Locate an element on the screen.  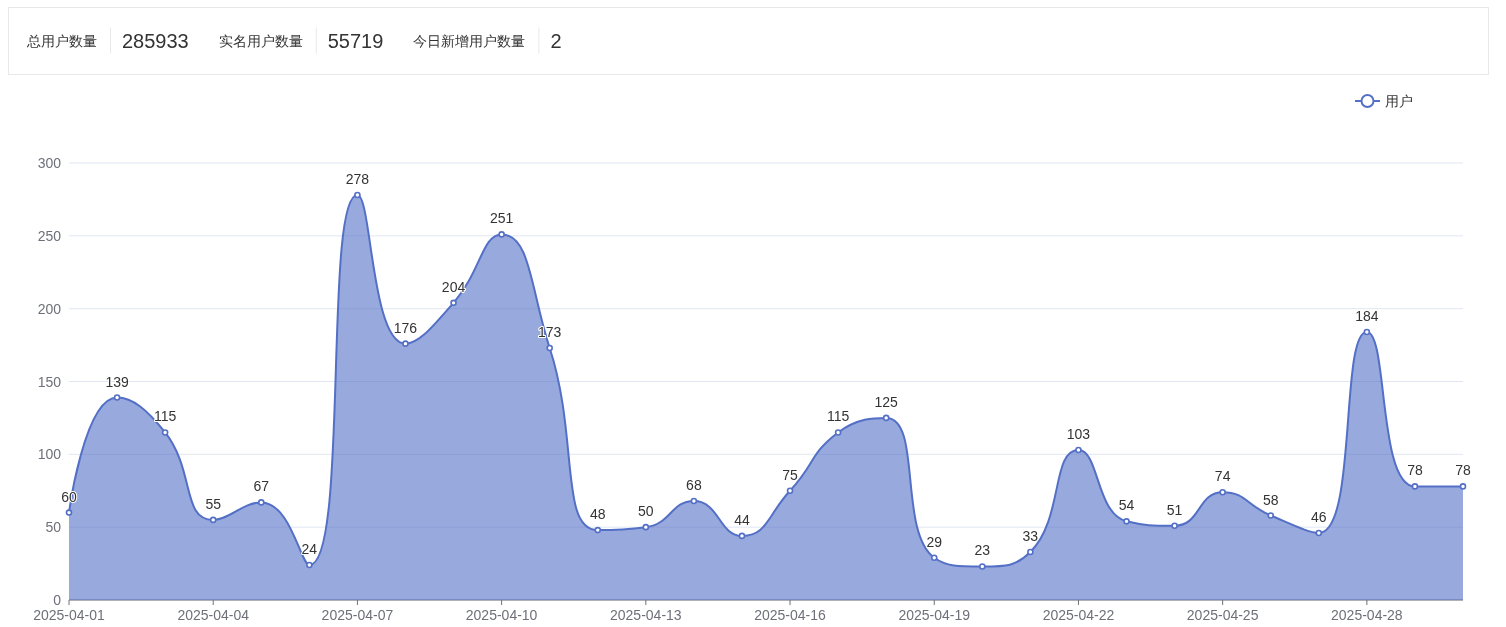
data-label: 67 is located at coordinates (261, 486).